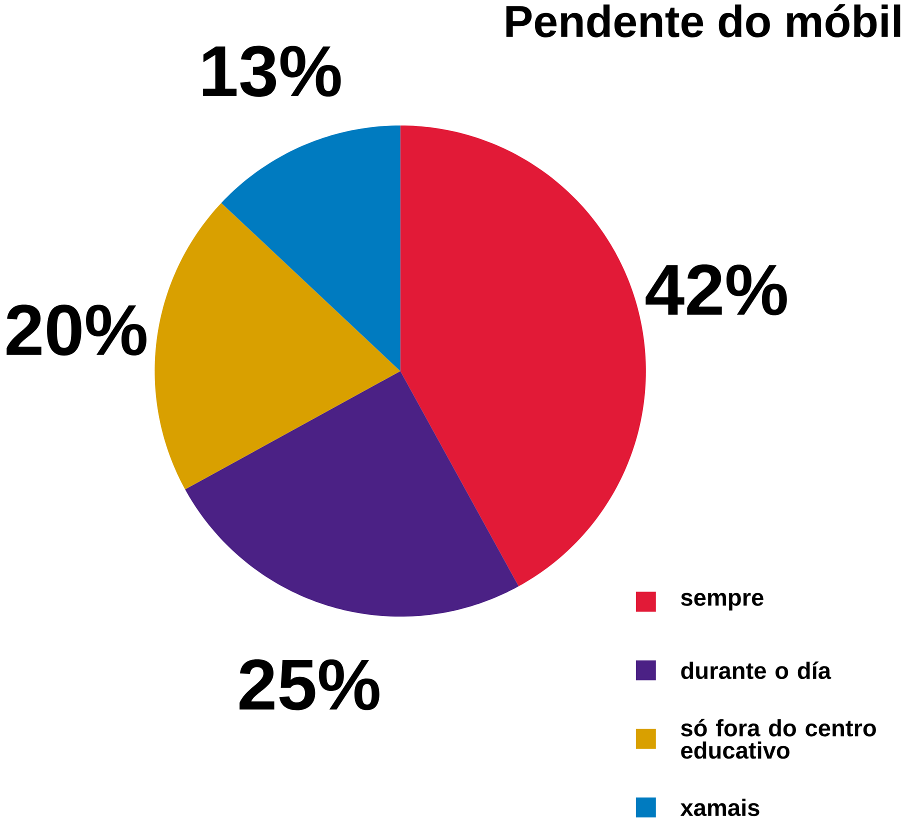 The height and width of the screenshot is (820, 915). I want to click on legend-label: sempre, so click(722, 601).